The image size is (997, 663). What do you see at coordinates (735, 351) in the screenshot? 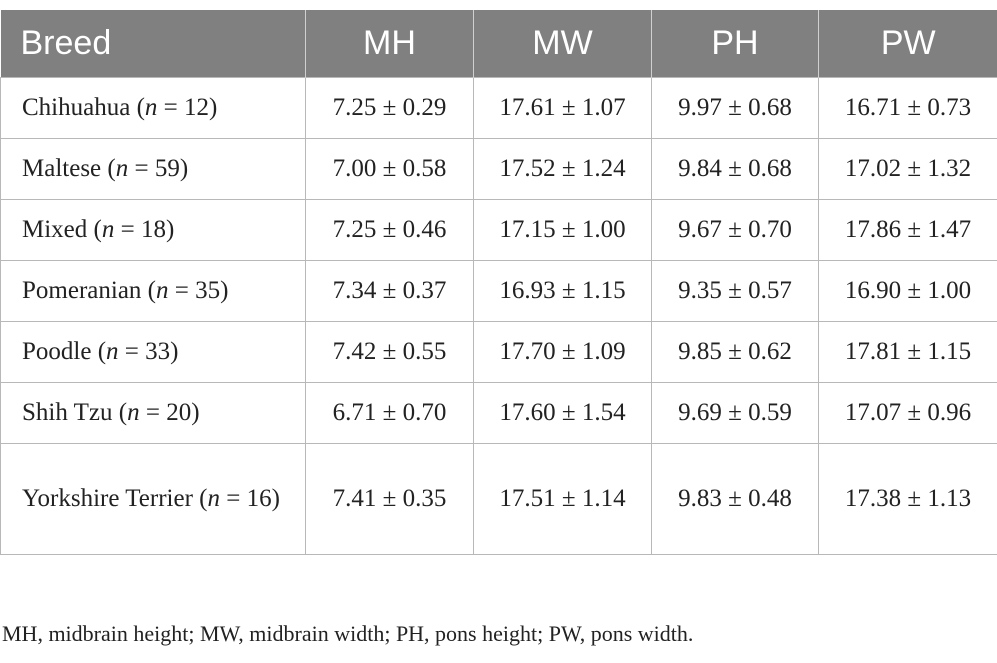
I see `ph-cell: 9.85 ± 0.62` at bounding box center [735, 351].